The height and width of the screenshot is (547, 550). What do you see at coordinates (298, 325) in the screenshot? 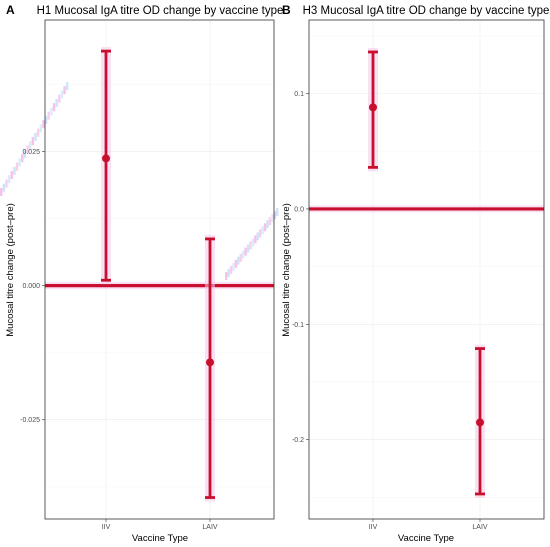
I see `y-tick-label: -0.1` at bounding box center [298, 325].